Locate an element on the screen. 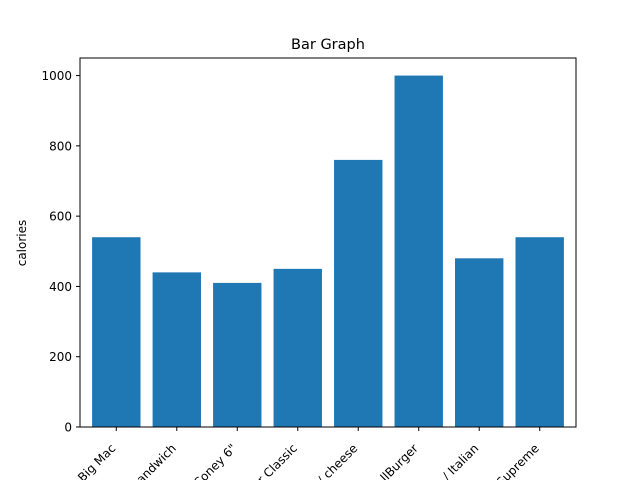 Image resolution: width=640 pixels, height=480 pixels. y-axis-label: calories is located at coordinates (22, 243).